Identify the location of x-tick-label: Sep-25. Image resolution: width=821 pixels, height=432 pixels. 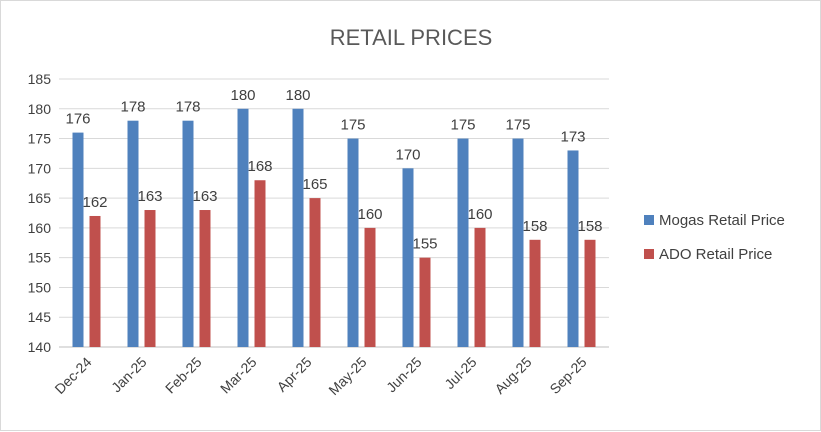
(567, 375).